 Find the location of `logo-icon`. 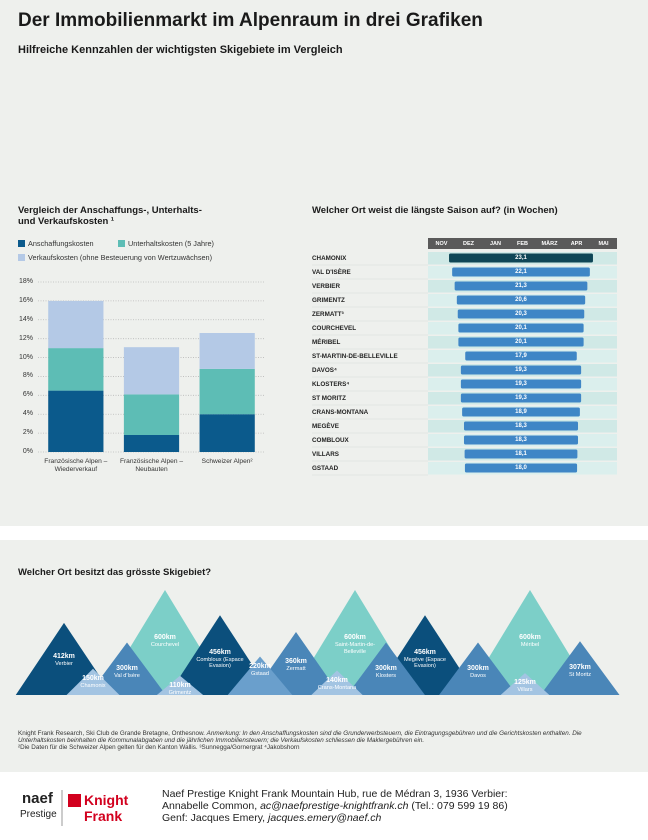

logo-icon is located at coordinates (74, 800).